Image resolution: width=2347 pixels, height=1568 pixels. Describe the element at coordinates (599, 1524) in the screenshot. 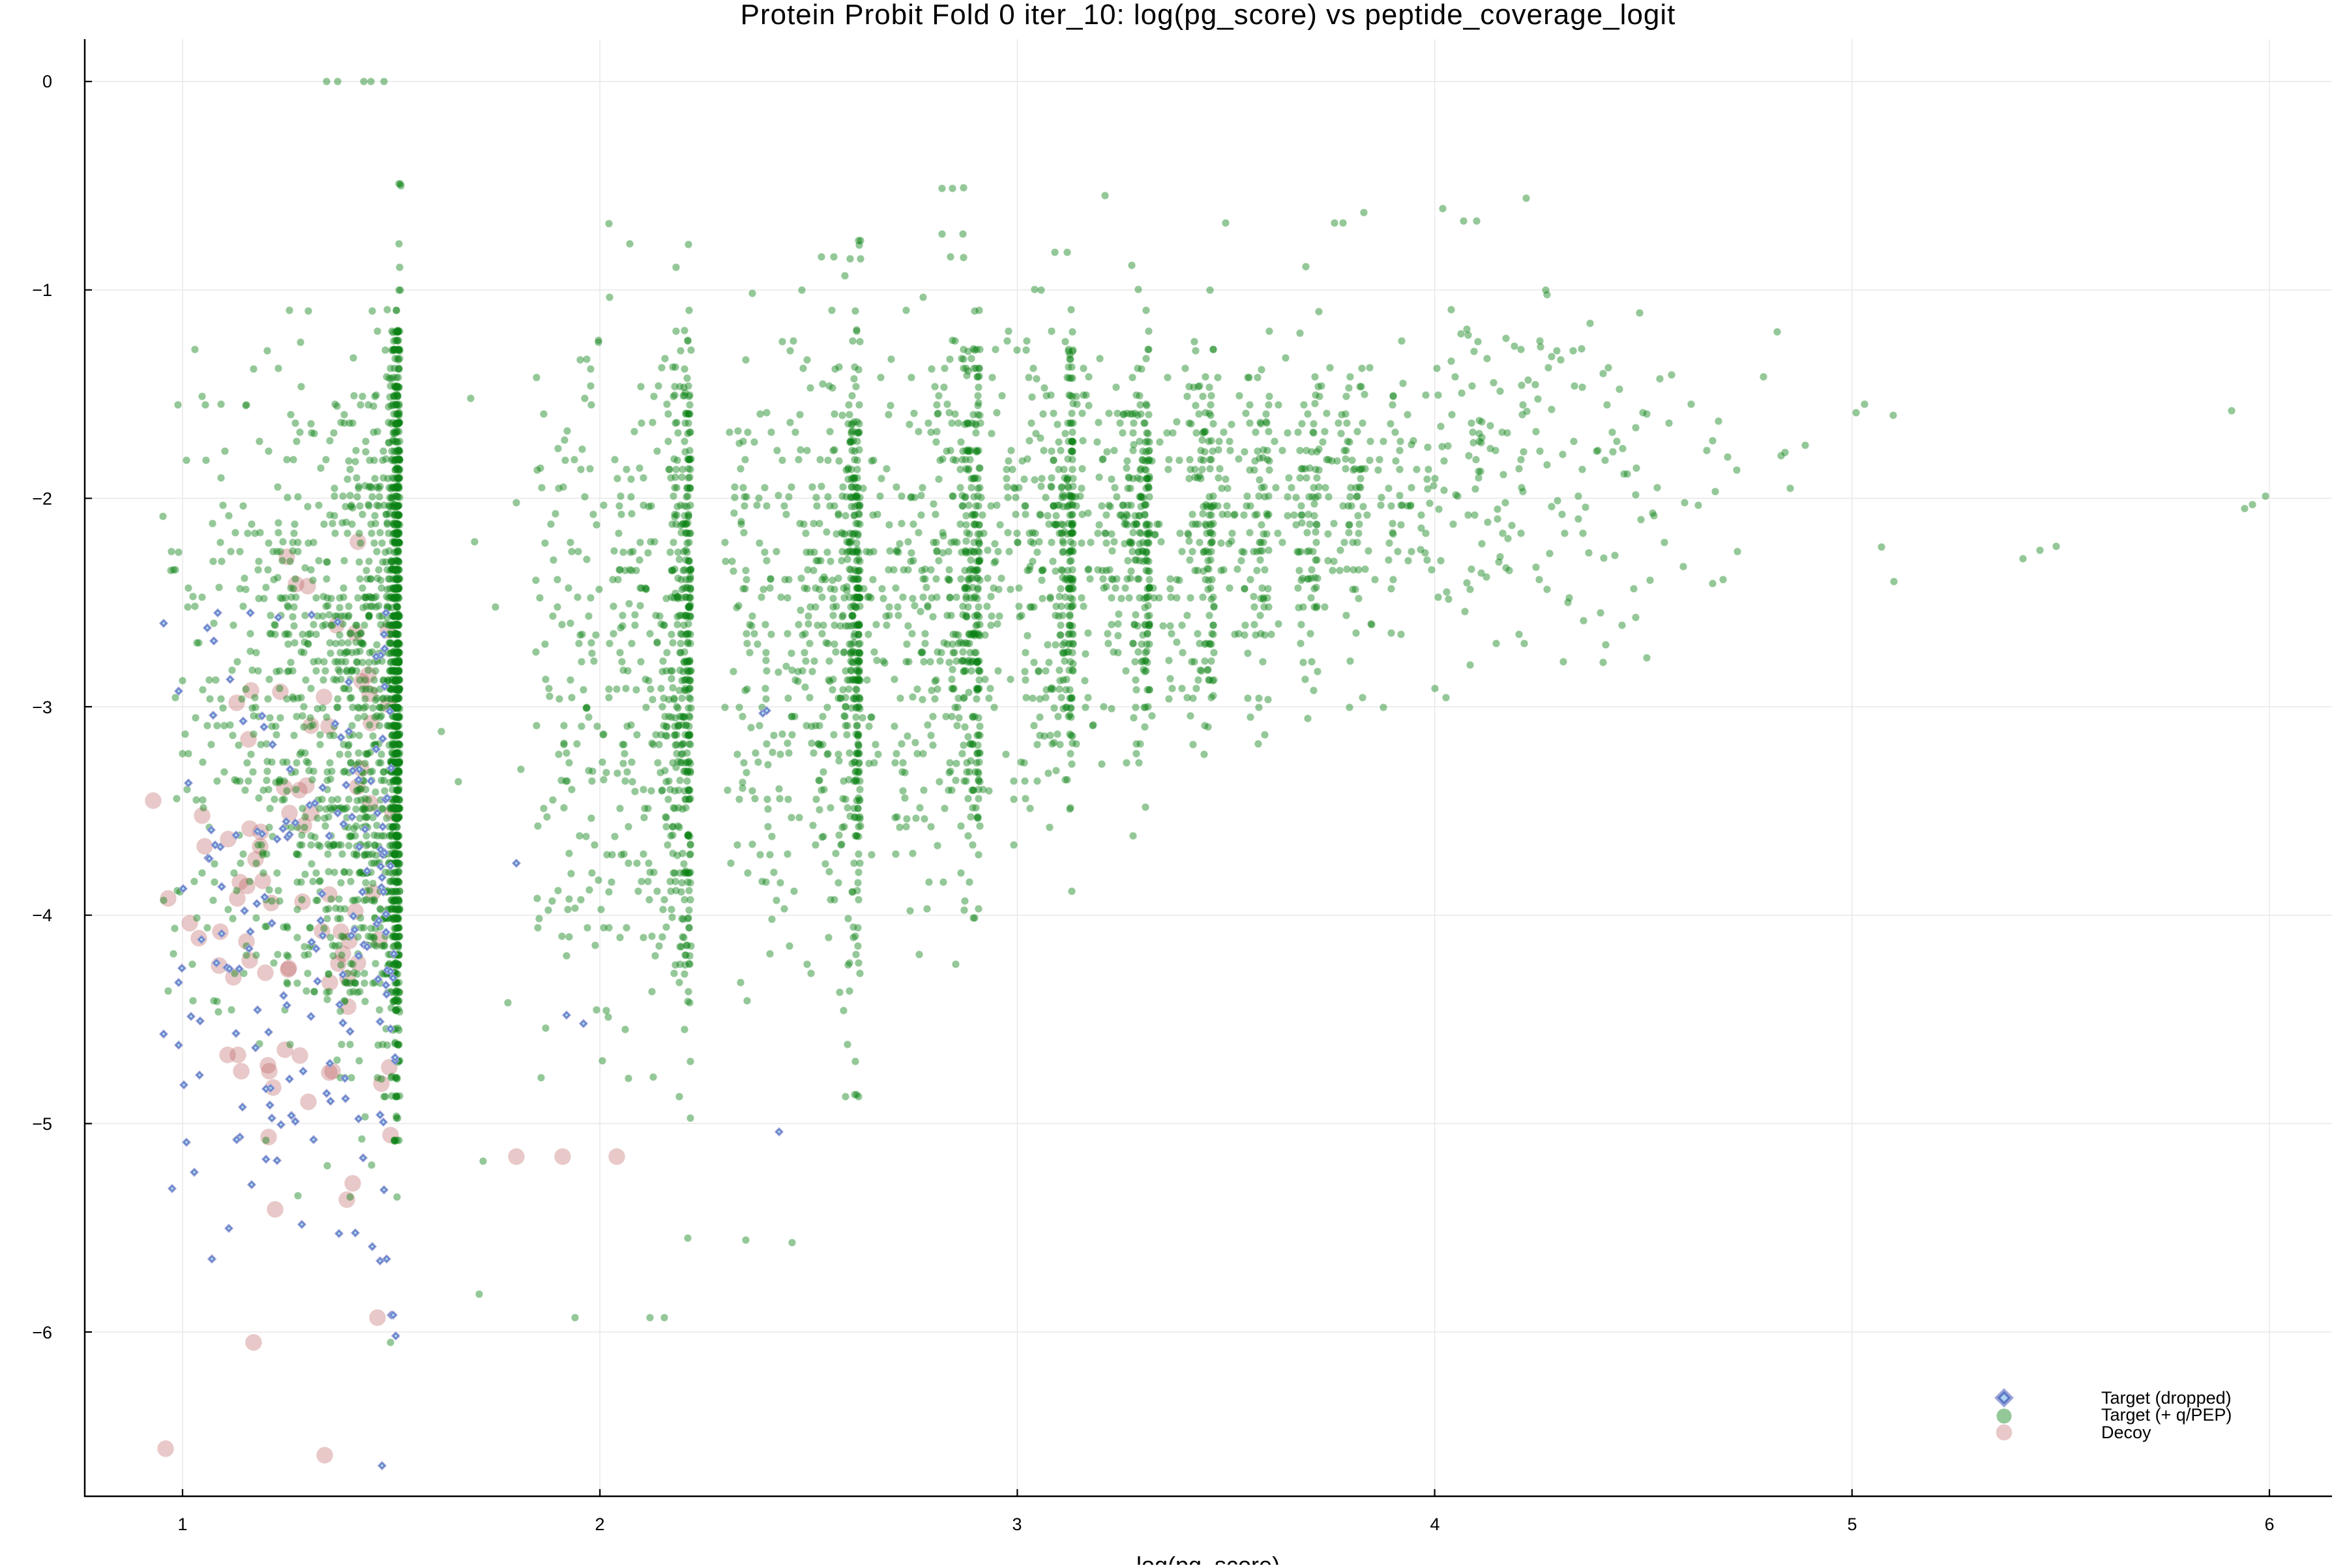

I see `svg-text: 2` at that location.